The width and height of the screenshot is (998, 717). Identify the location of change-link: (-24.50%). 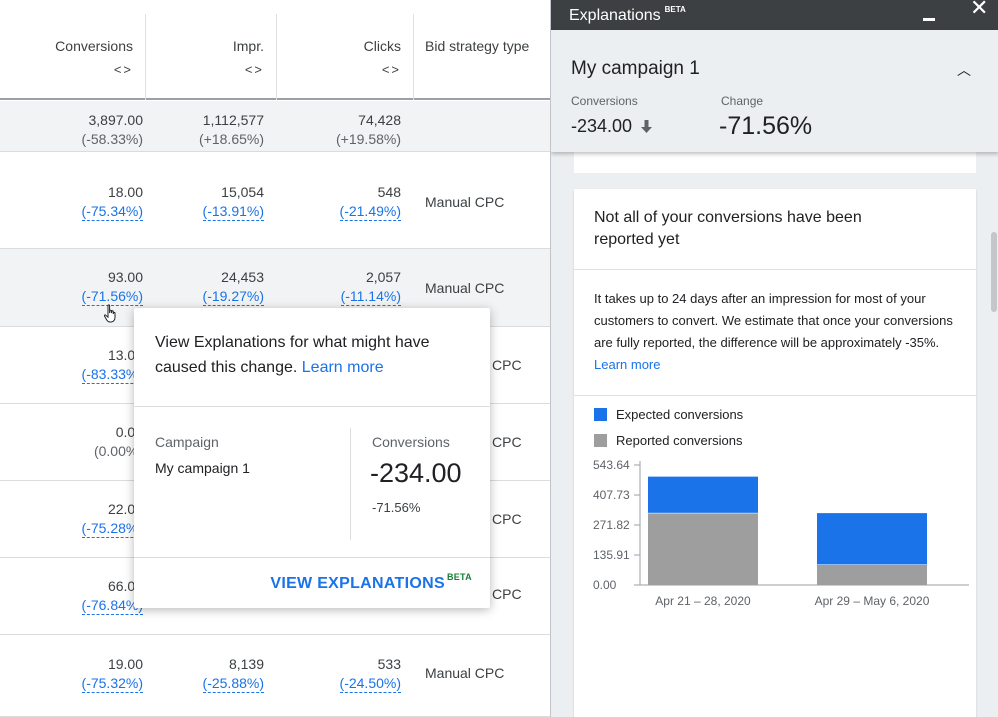
(370, 684).